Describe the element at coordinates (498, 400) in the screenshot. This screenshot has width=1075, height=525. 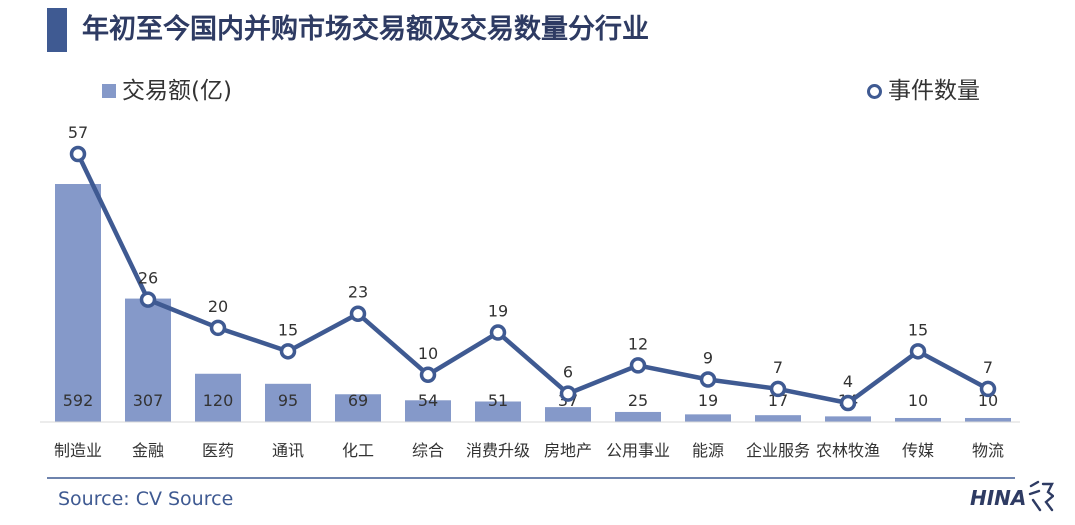
I see `bar-value-label-6: 51` at that location.